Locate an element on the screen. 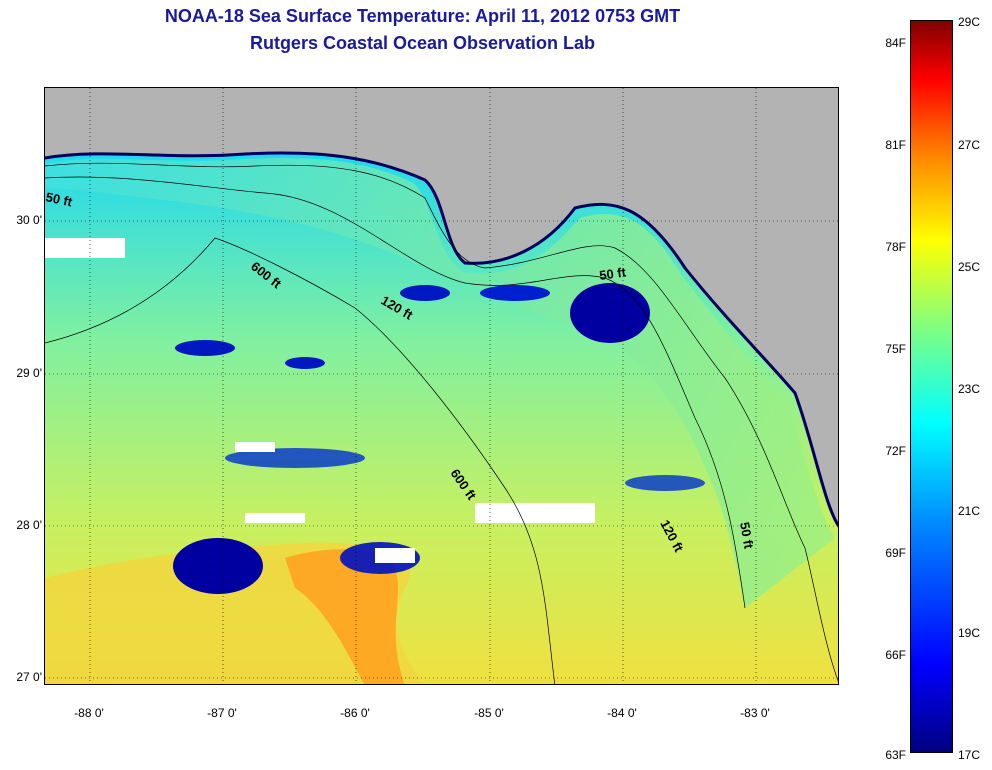 The image size is (992, 770). colorbar-f-label: 63F is located at coordinates (895, 755).